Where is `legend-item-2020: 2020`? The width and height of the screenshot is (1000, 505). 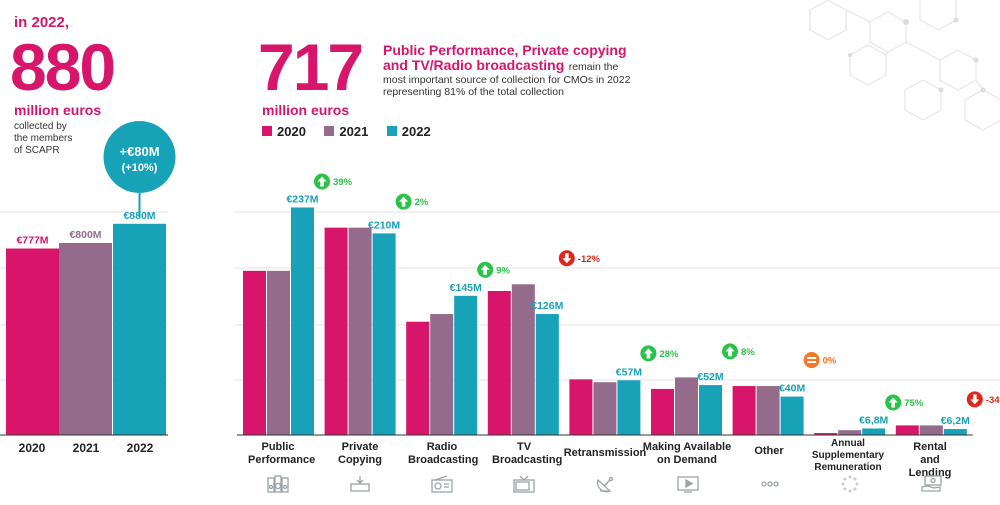
legend-item-2020: 2020 is located at coordinates (284, 131).